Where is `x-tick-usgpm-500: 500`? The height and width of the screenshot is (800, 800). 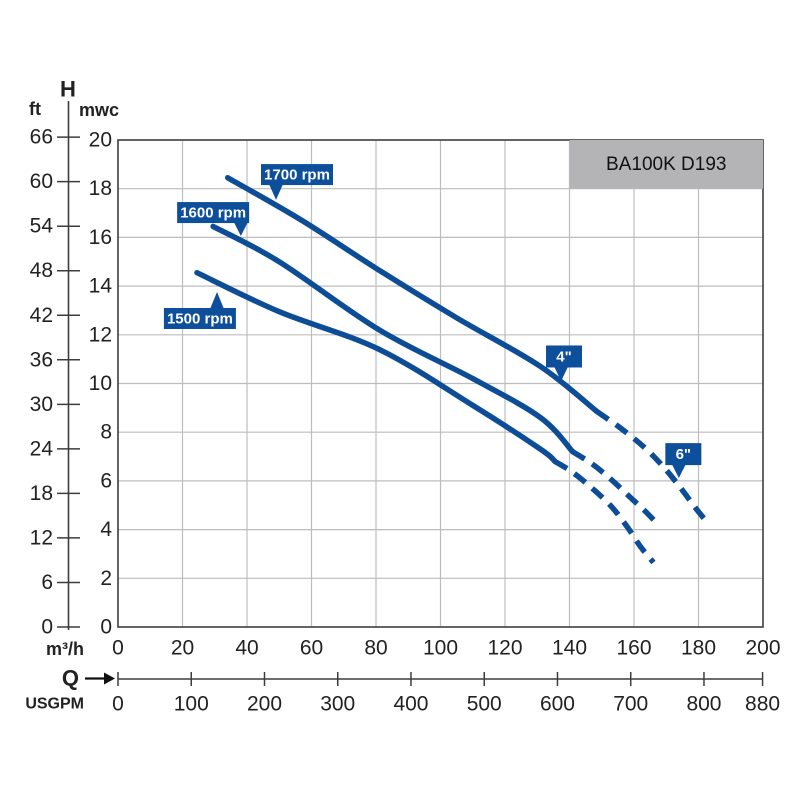
x-tick-usgpm-500: 500 is located at coordinates (484, 704).